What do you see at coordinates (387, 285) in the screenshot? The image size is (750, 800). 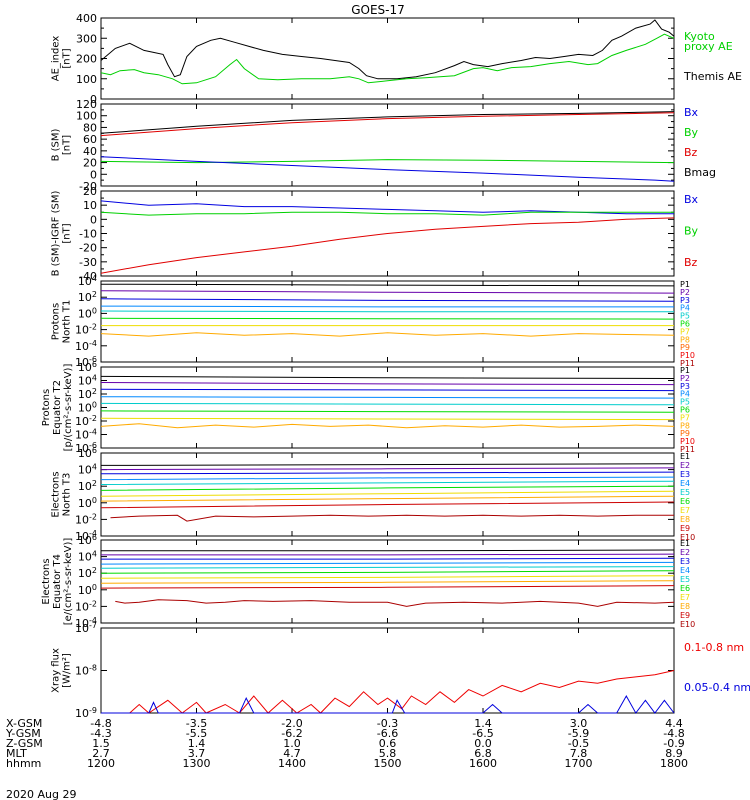 I see `series-p1` at bounding box center [387, 285].